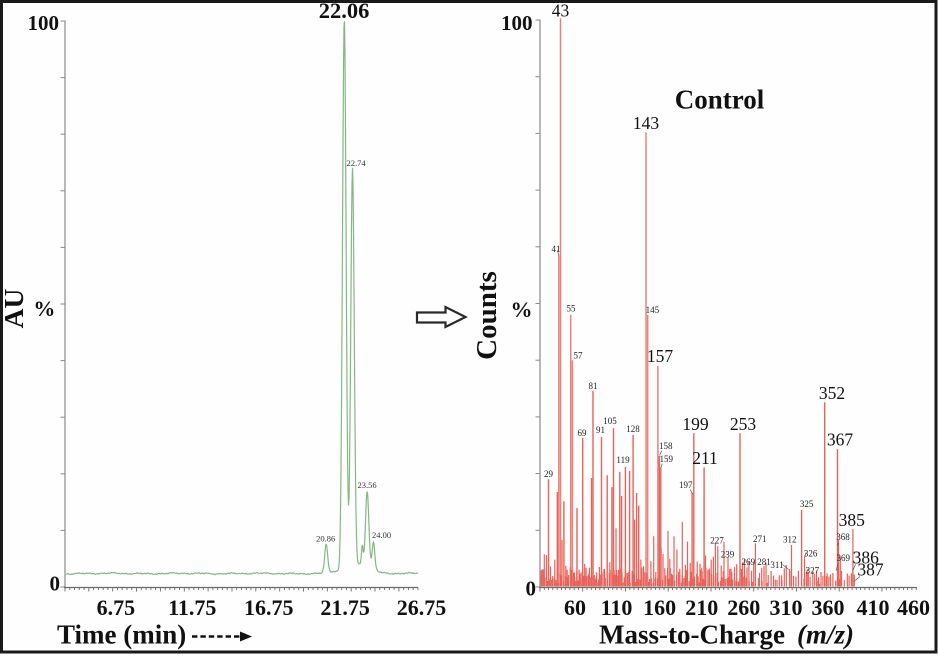 This screenshot has height=659, width=938. Describe the element at coordinates (666, 446) in the screenshot. I see `svg-text: 158` at that location.